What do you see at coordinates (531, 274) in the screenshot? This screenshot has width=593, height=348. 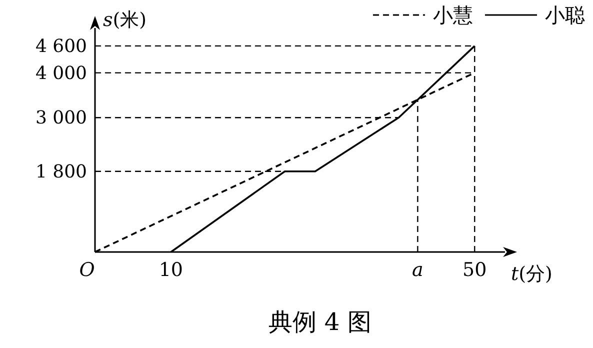 I see `x-axis-title: t(分)` at bounding box center [531, 274].